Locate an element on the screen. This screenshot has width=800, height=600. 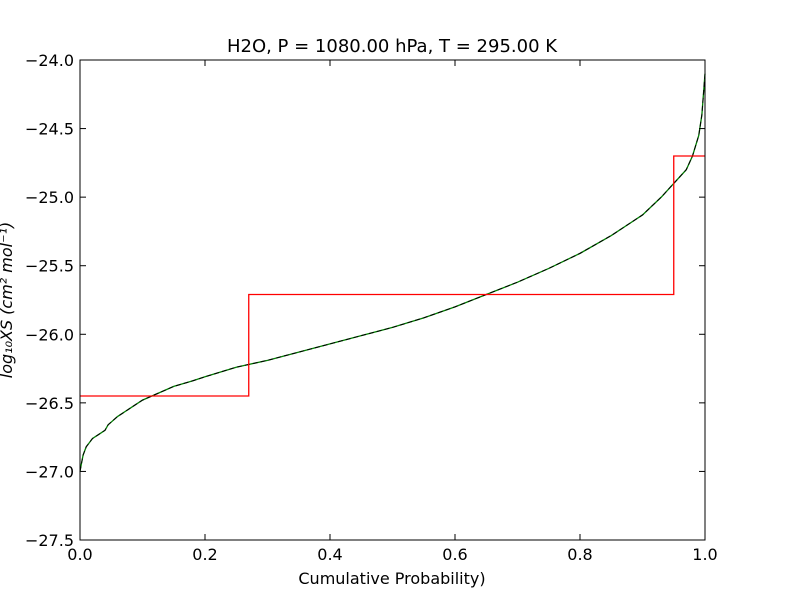
x-tick-label-3: 0.6 is located at coordinates (454, 554).